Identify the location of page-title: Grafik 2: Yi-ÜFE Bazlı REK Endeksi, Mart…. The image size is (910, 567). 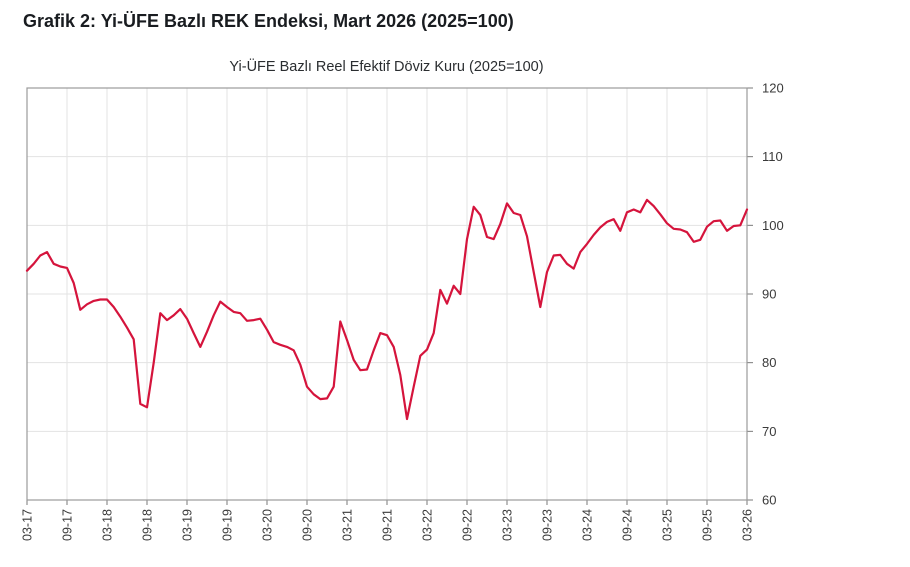
(268, 21).